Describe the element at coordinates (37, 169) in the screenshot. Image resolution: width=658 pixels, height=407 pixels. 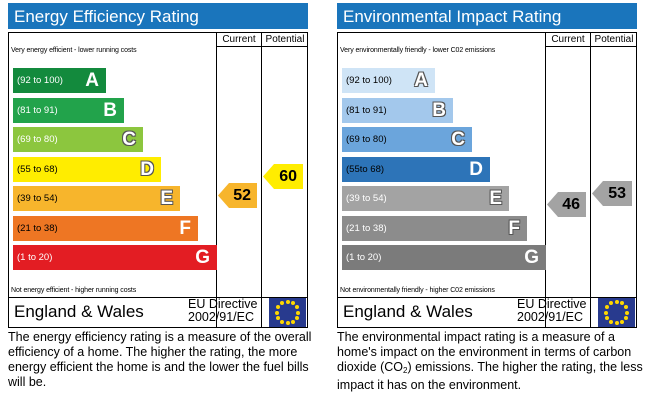
I see `band-range-label: (55 to 68)` at that location.